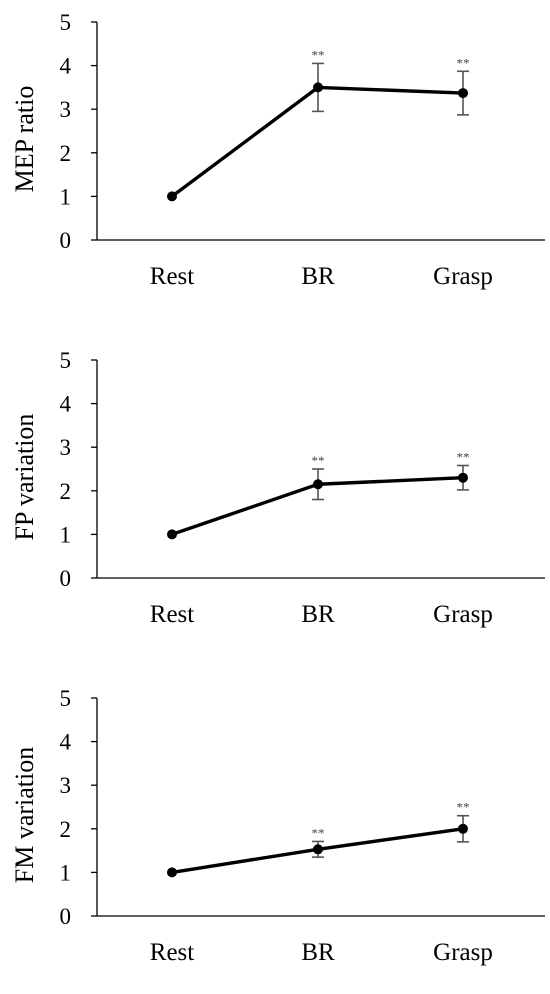  Describe the element at coordinates (24, 477) in the screenshot. I see `y-axis-title: FP variation` at that location.